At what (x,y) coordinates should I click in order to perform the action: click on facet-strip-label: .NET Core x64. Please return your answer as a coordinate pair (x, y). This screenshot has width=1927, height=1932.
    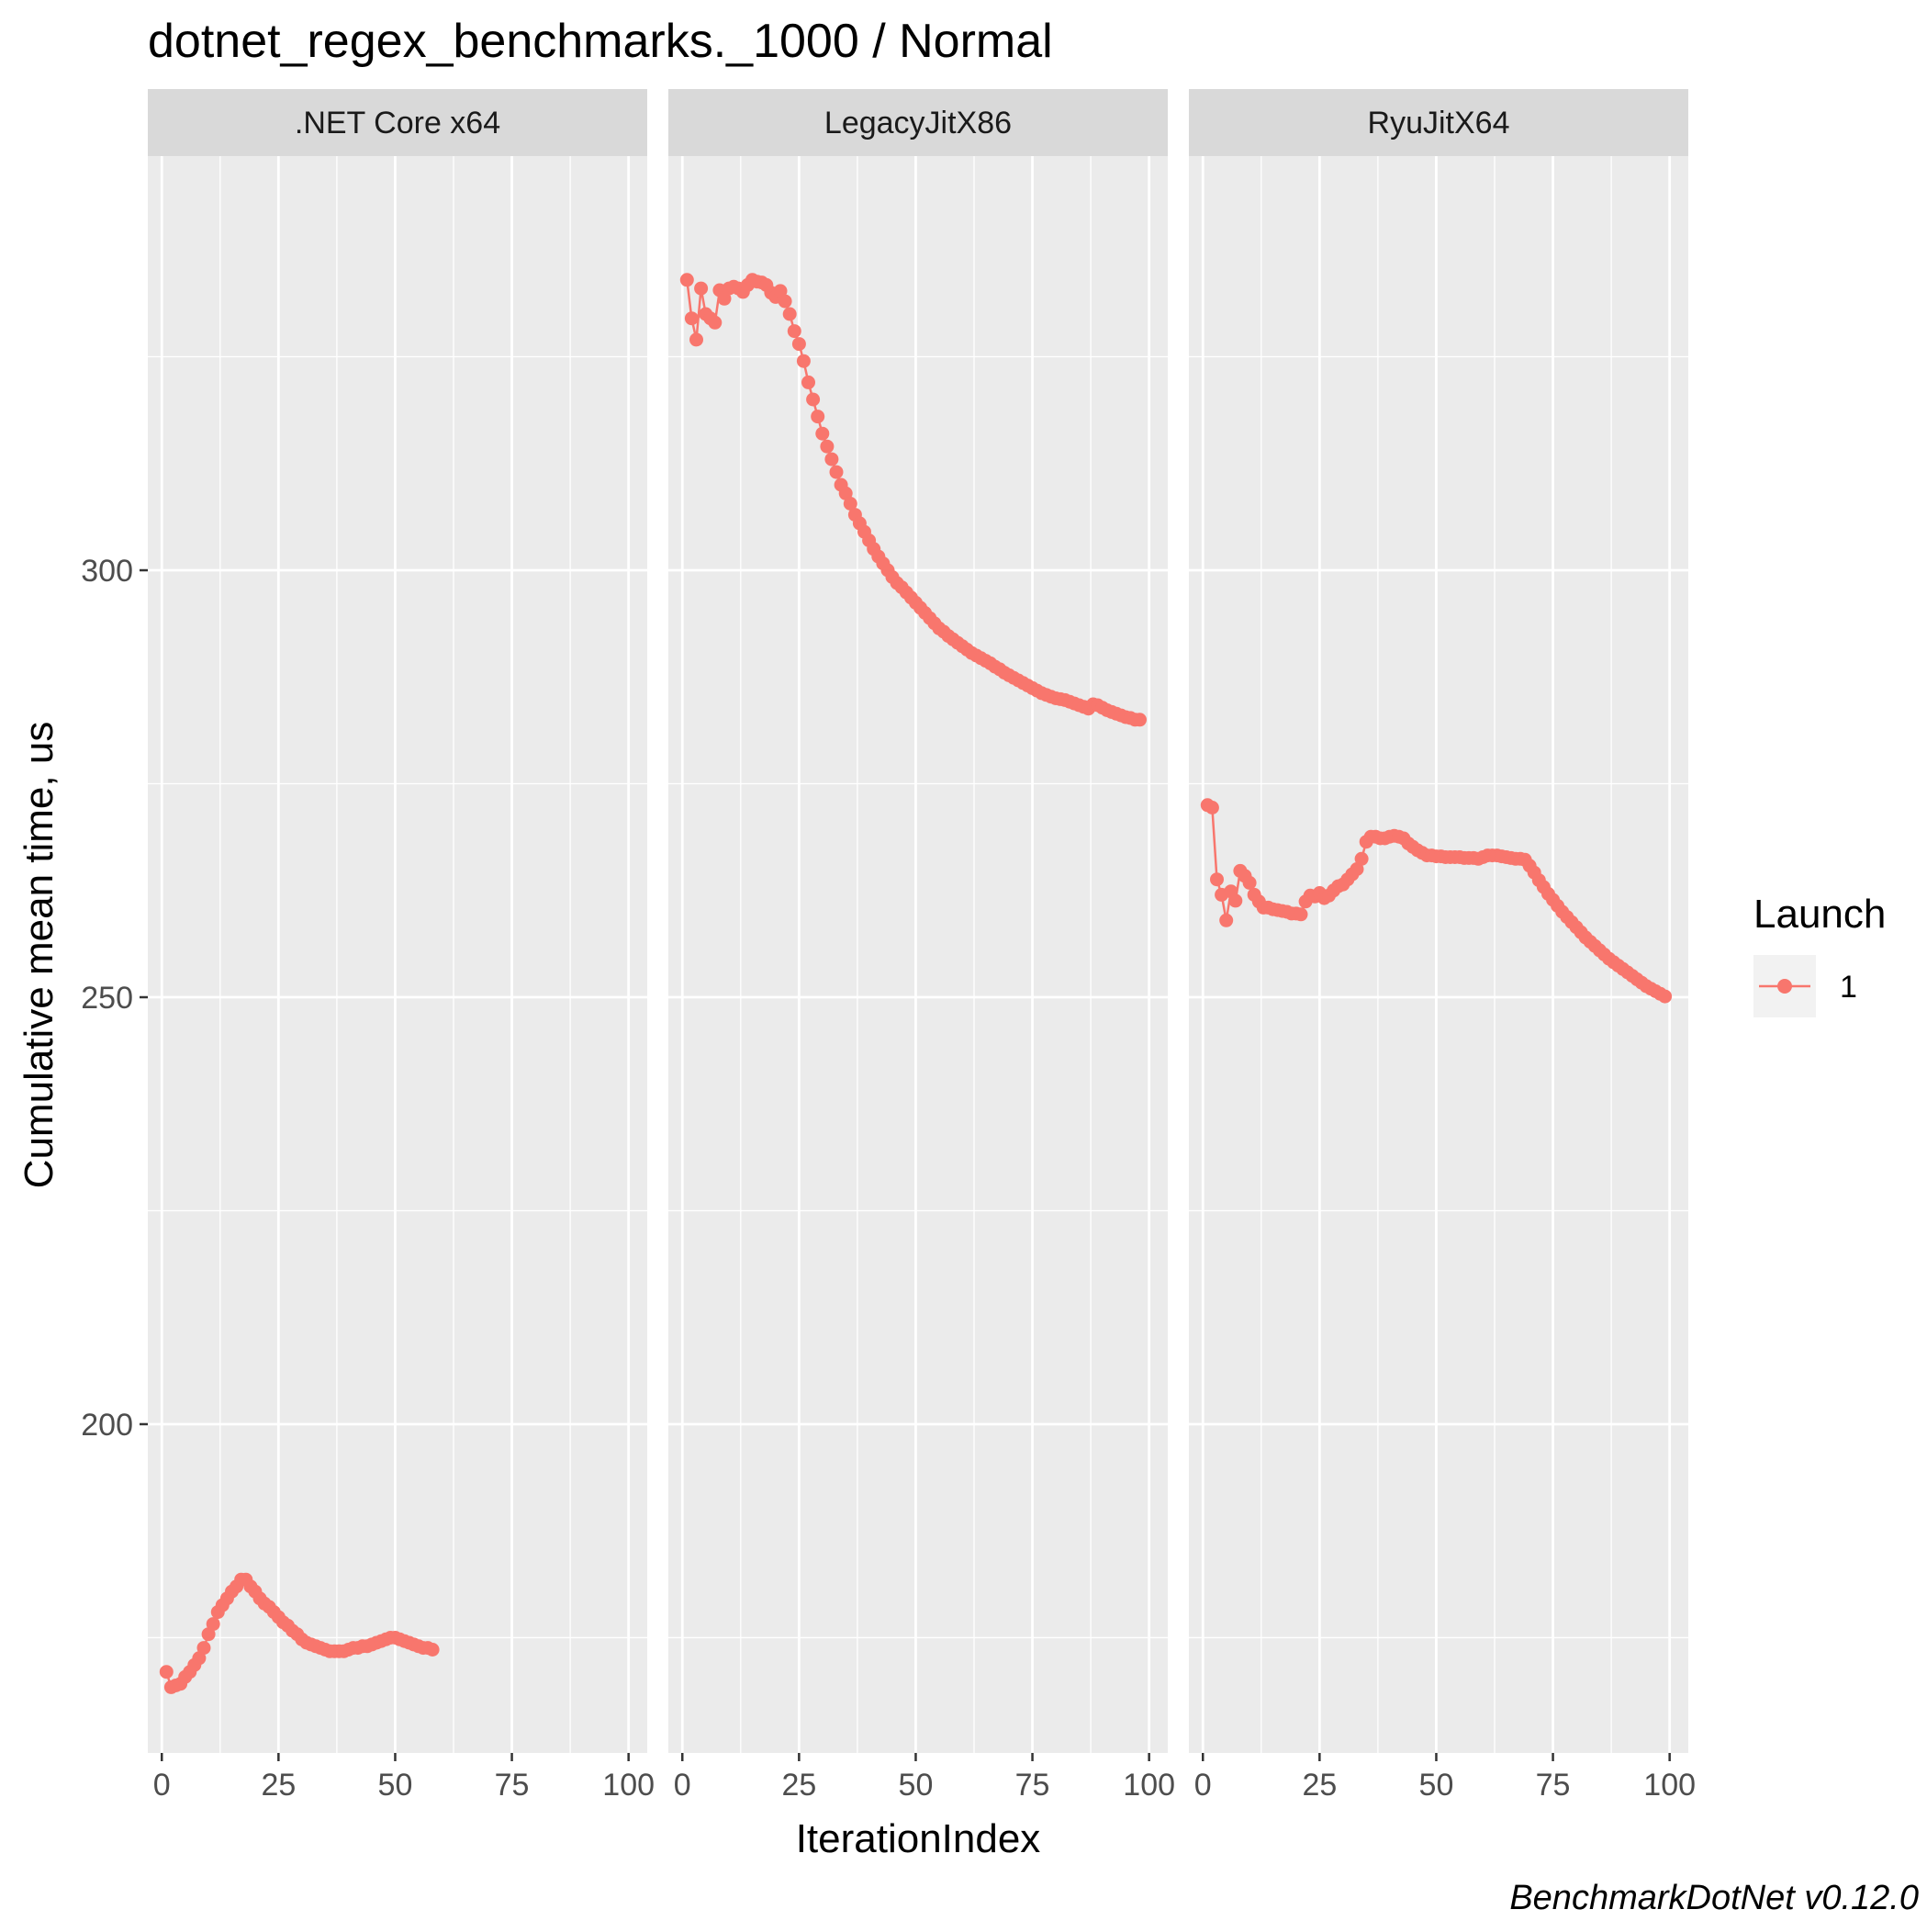
    Looking at the image, I should click on (398, 123).